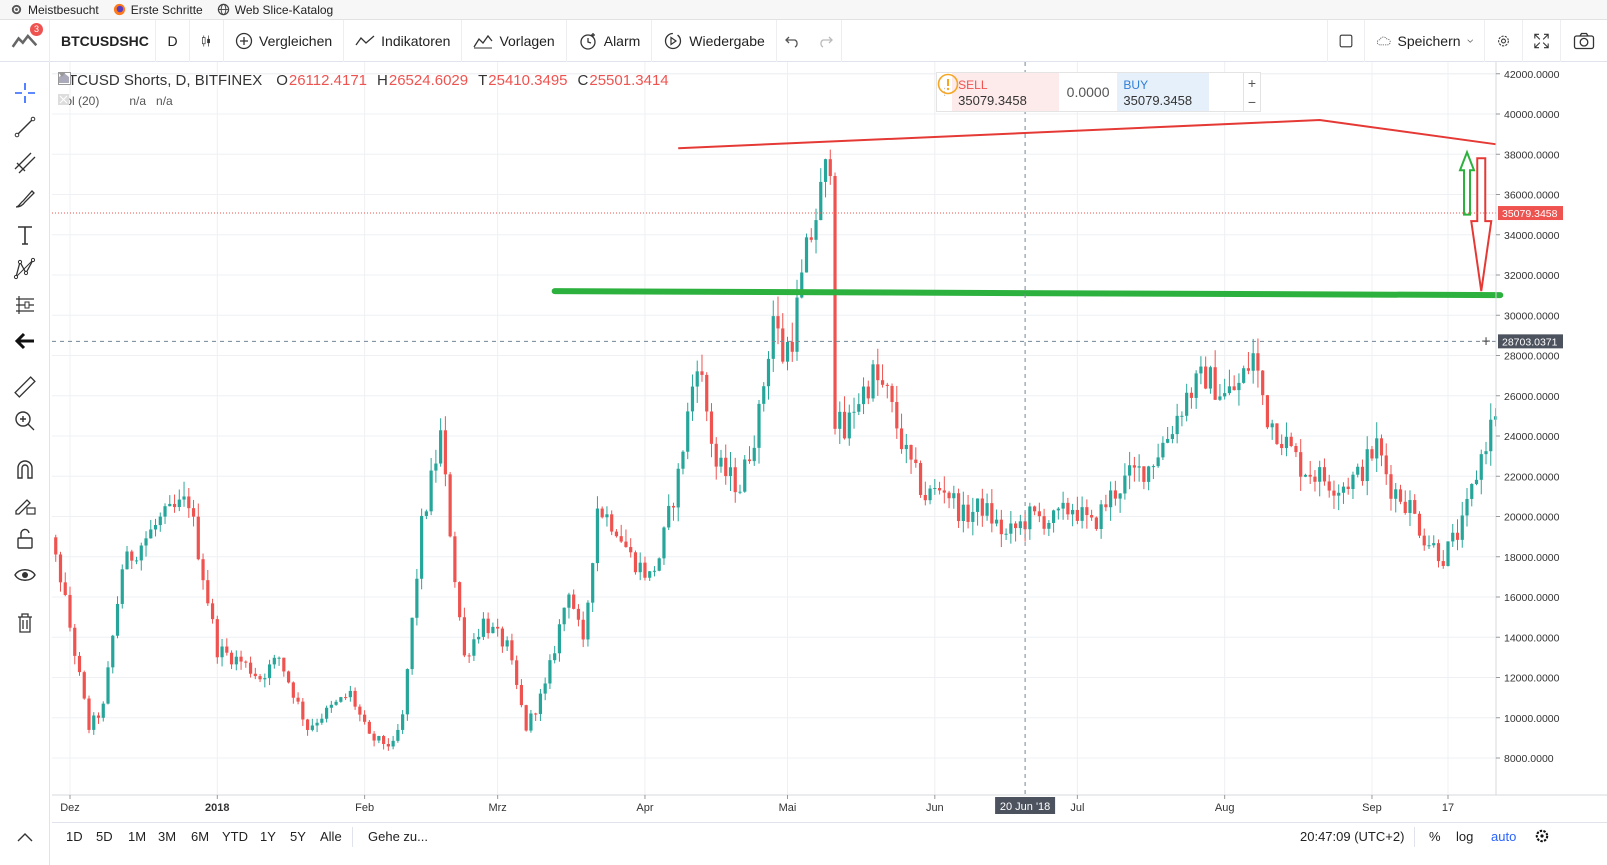  I want to click on hide-toolbar-button, so click(25, 341).